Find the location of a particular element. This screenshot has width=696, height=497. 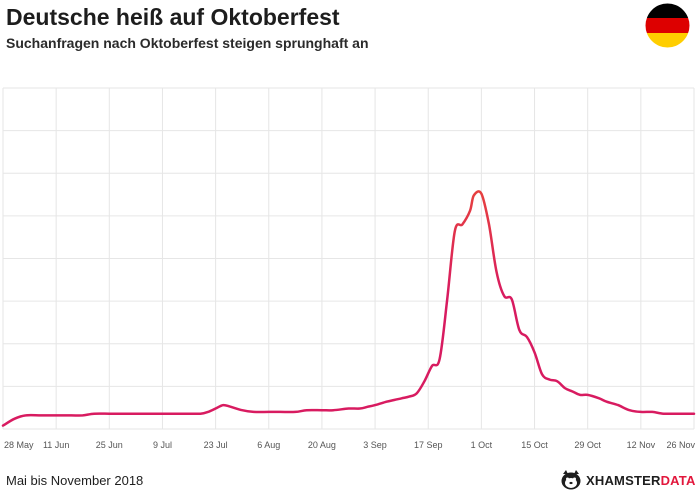

x-tick-label: 26 Nov is located at coordinates (680, 445).